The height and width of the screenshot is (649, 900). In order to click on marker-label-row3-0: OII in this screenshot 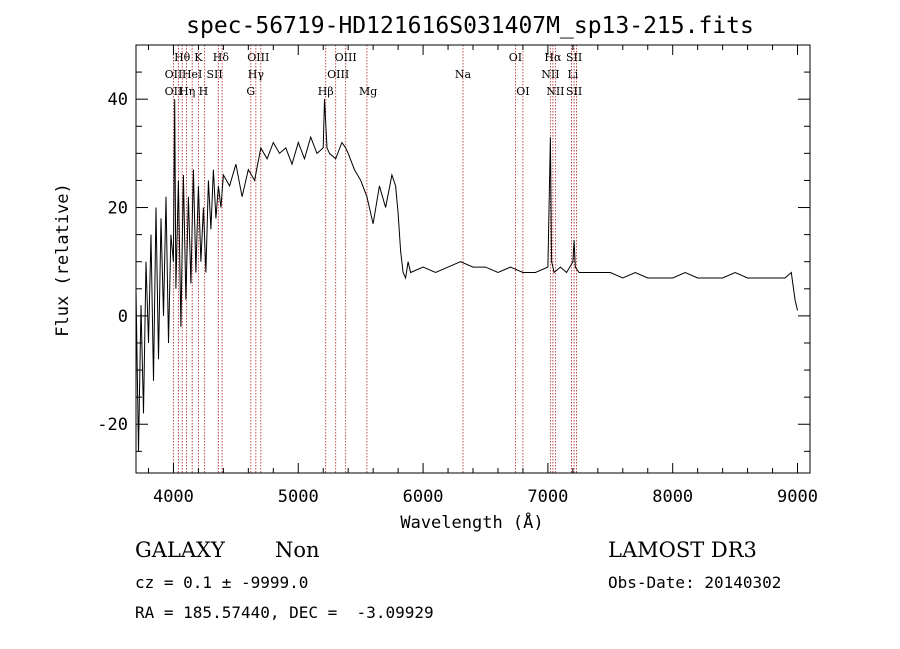, I will do `click(174, 91)`.